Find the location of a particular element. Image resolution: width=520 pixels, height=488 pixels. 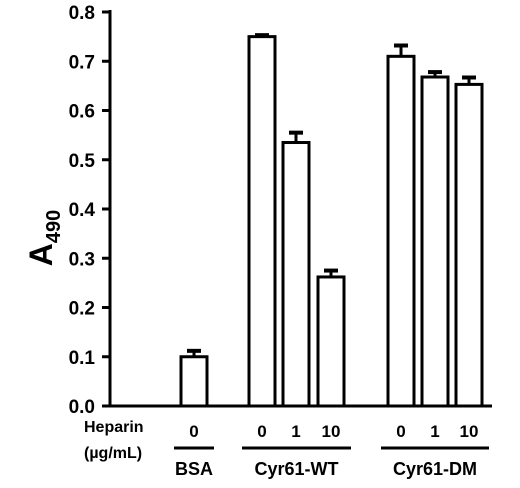

y-tick-label: 0.0 is located at coordinates (82, 407).